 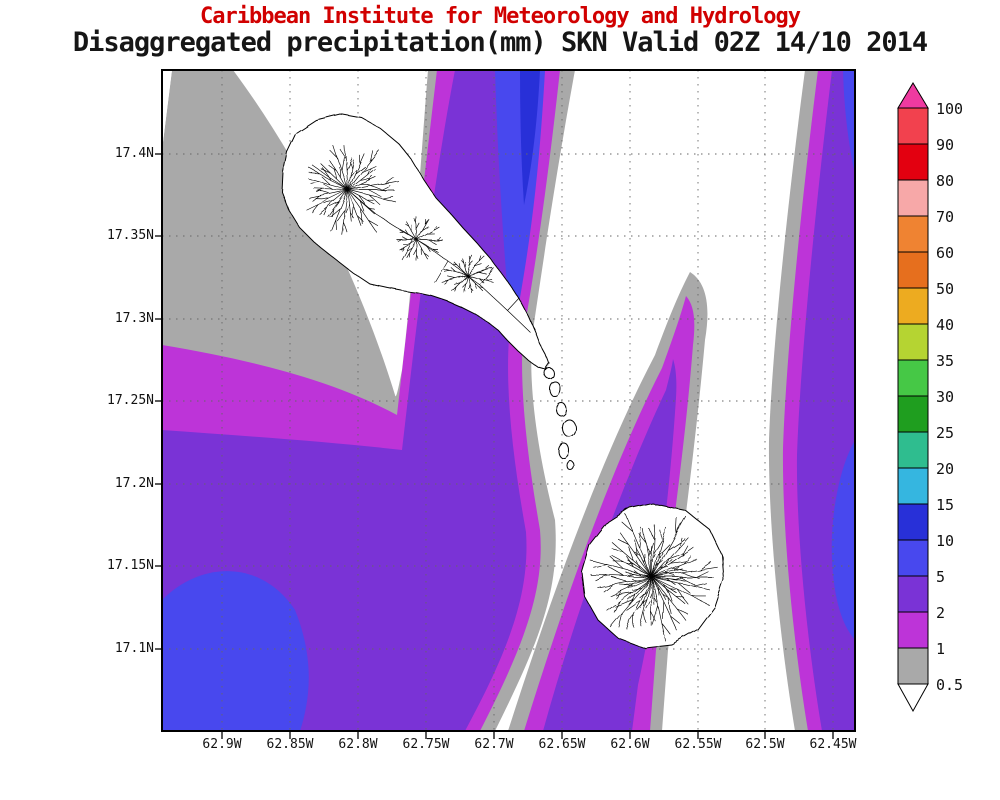 I want to click on colorbar-label: 60, so click(x=945, y=253).